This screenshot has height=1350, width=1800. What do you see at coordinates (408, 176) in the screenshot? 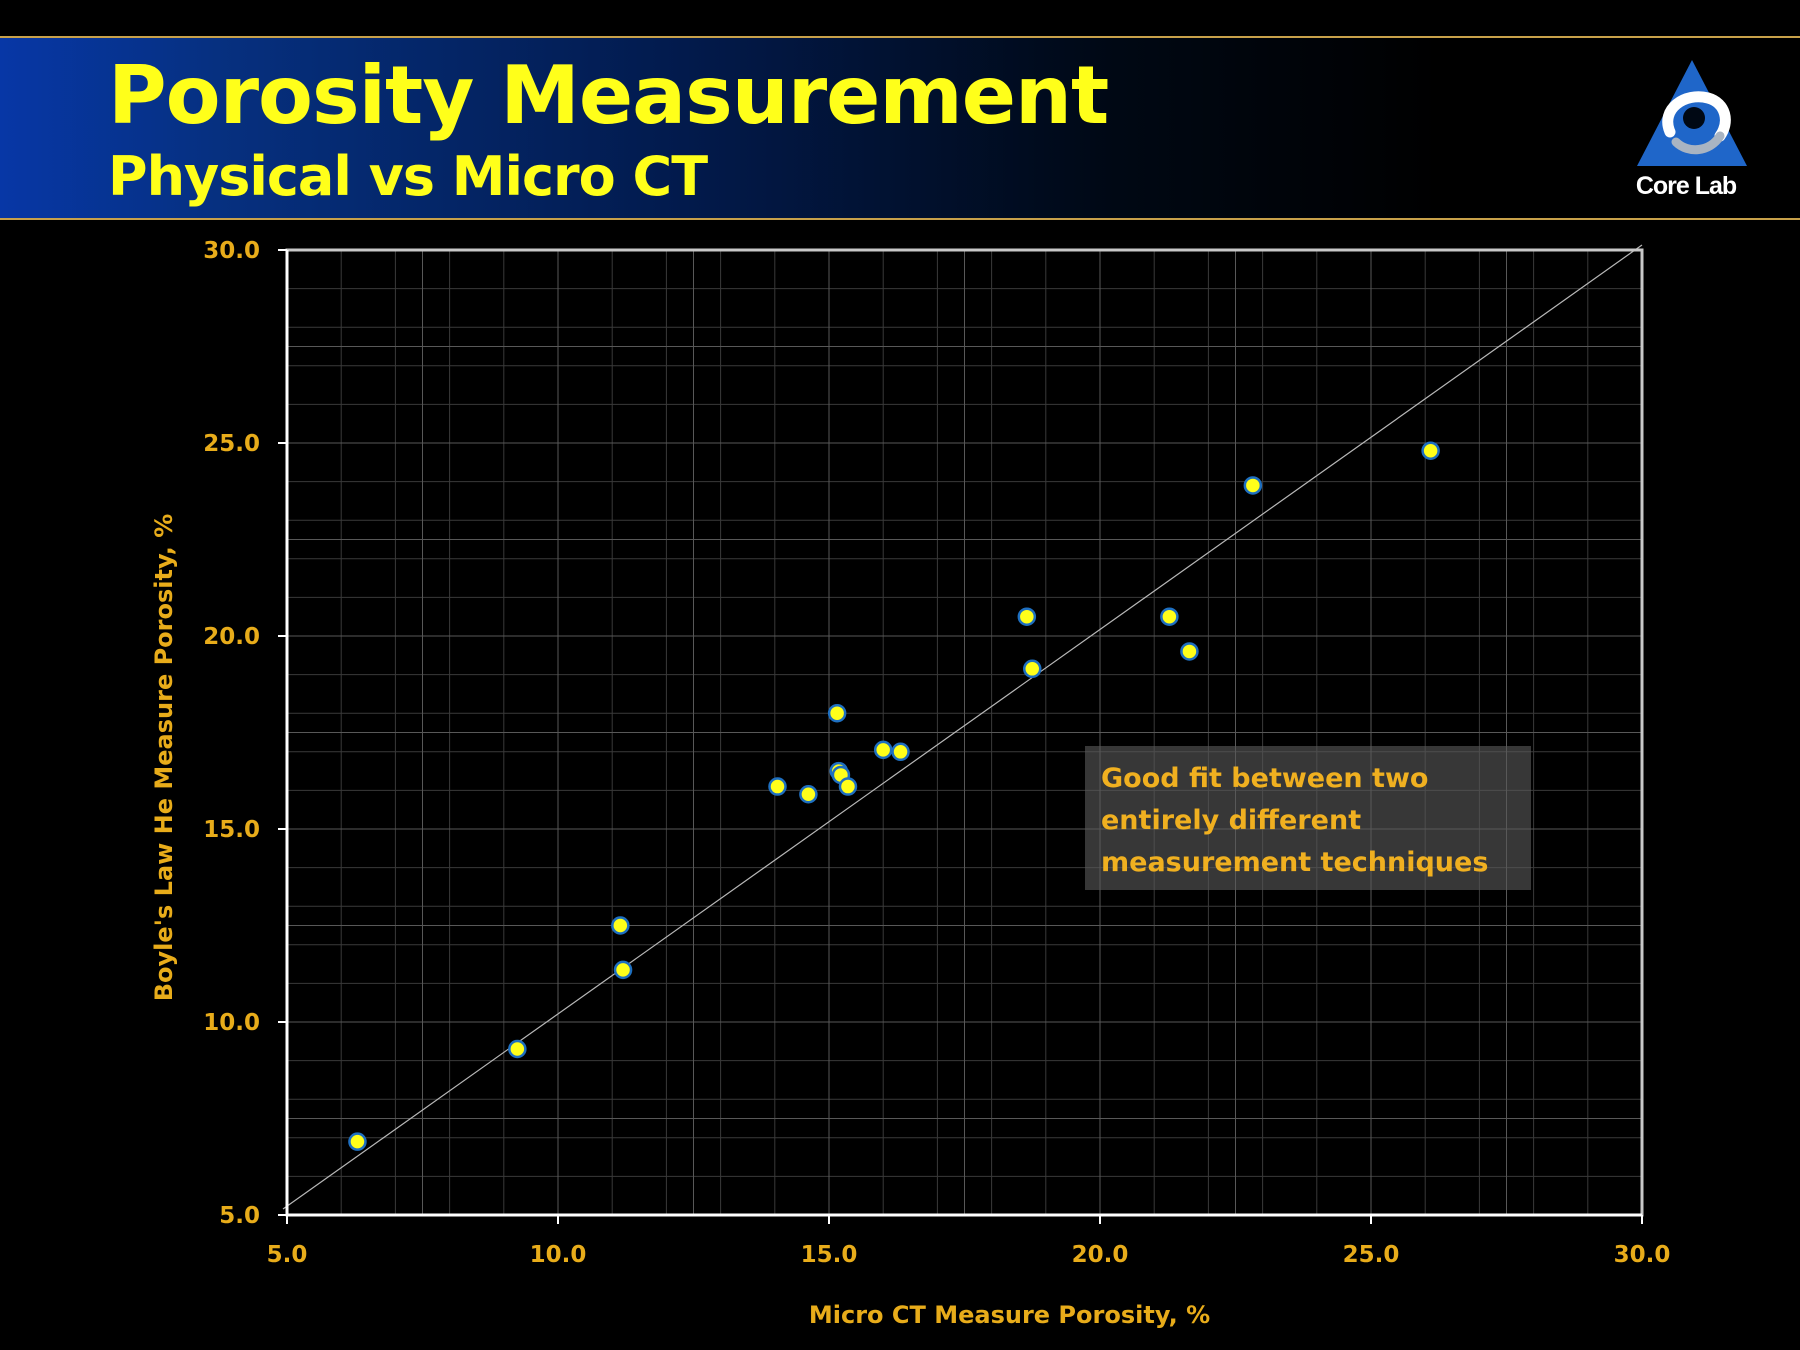
I see `slide-subtitle: Physical vs Micro CT` at bounding box center [408, 176].